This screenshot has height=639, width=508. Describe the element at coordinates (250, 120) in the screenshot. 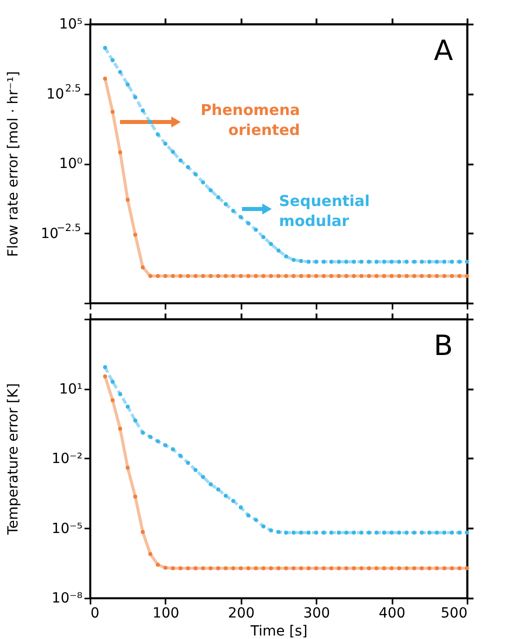

I see `legend-label: Phenomena oriented` at that location.